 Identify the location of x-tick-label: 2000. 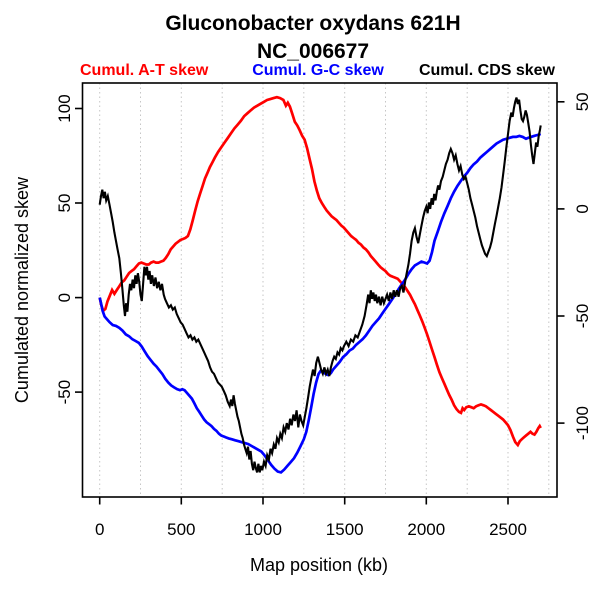
(426, 529).